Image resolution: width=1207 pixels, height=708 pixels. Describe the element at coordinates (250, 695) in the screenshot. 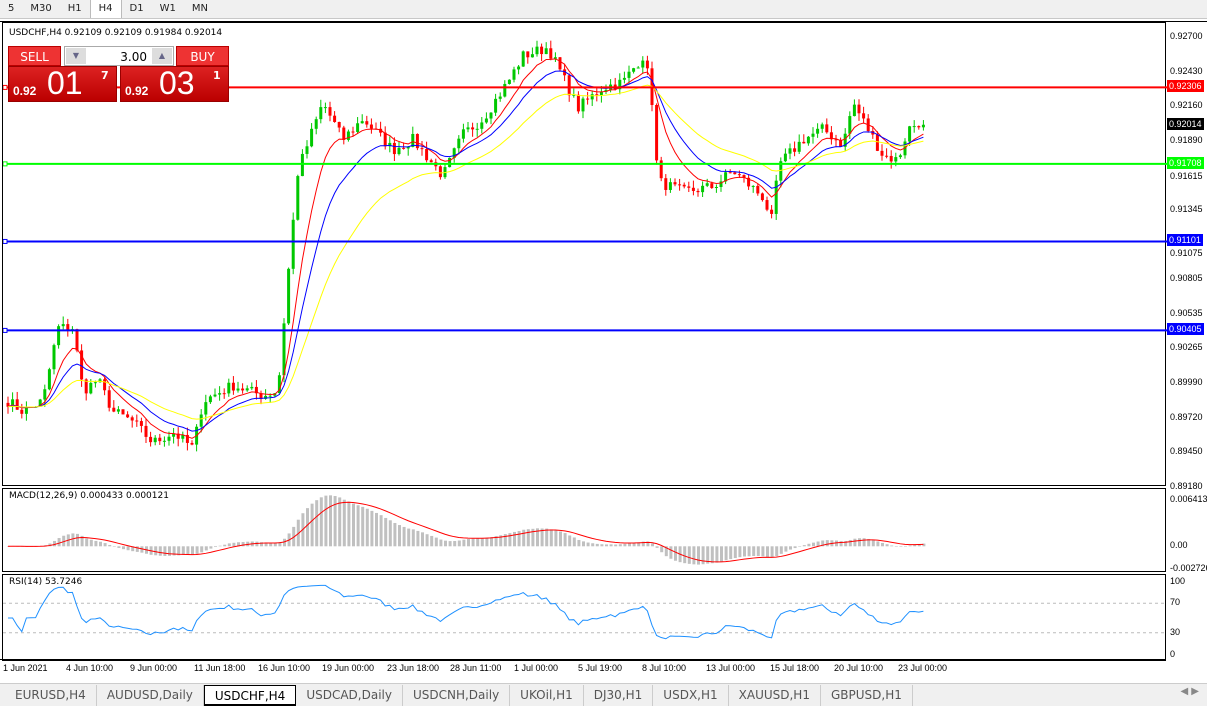

I see `chart-tab: USDCHF,H4` at that location.